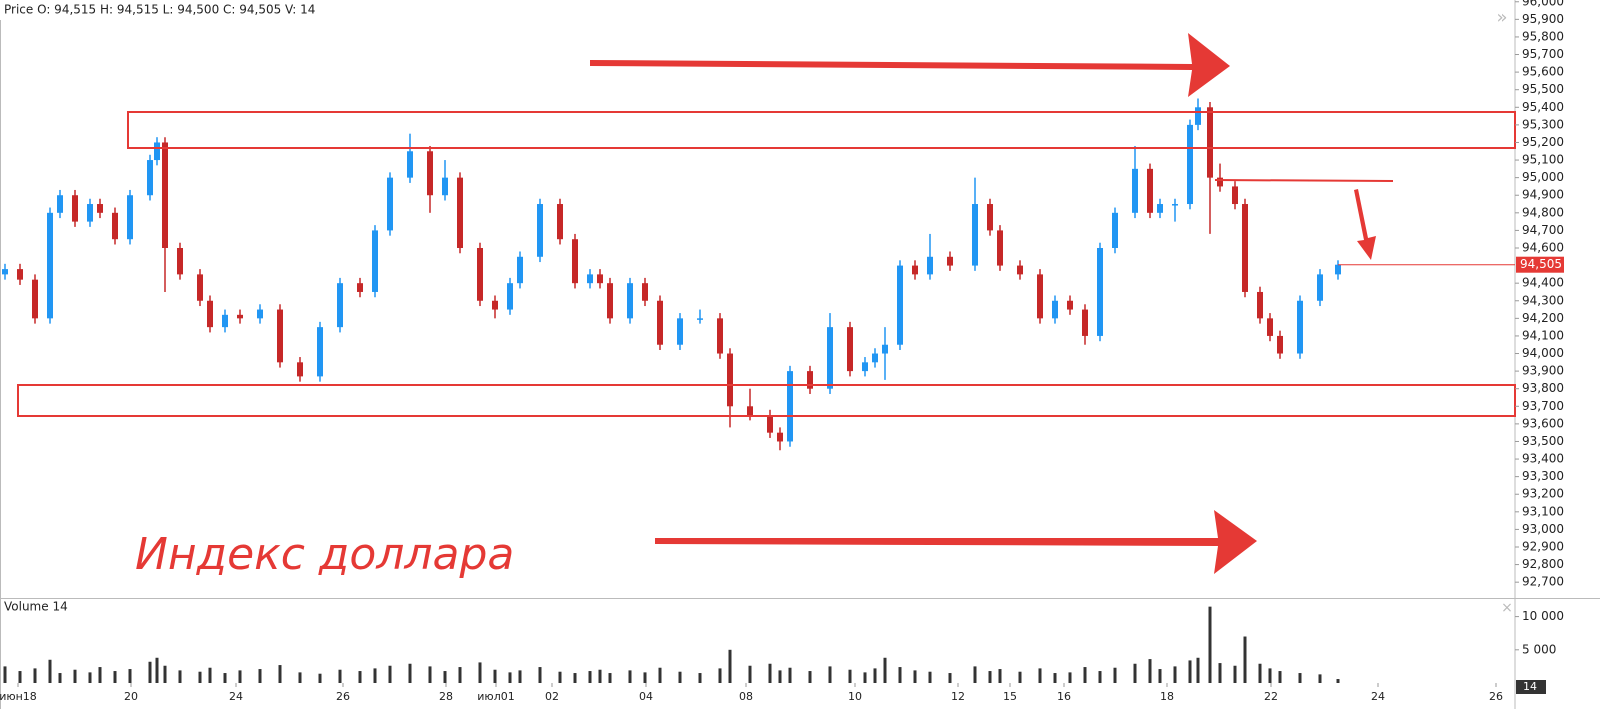 The height and width of the screenshot is (713, 1600). I want to click on y-tick-label: 92,700, so click(1543, 582).